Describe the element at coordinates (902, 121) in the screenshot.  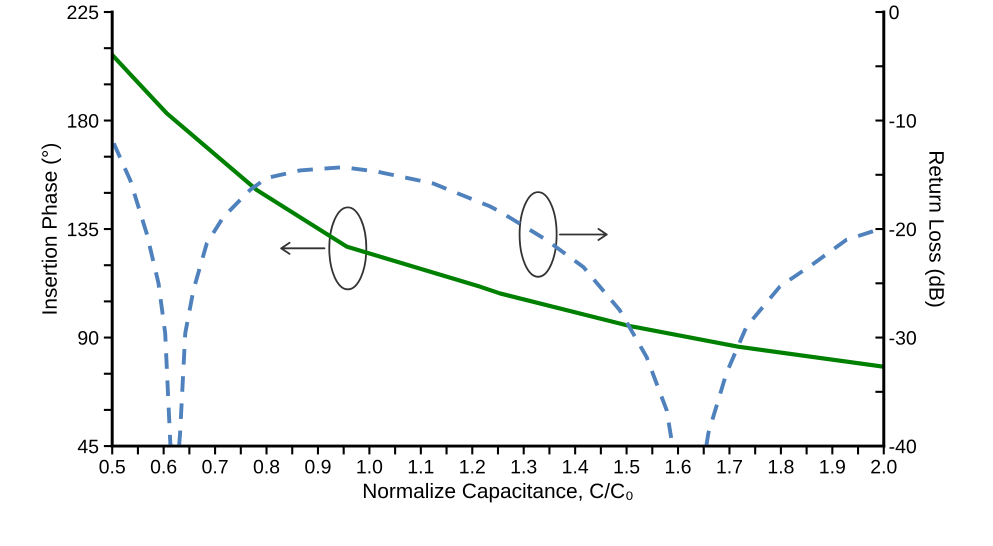
I see `y2-tick-label: -10` at that location.